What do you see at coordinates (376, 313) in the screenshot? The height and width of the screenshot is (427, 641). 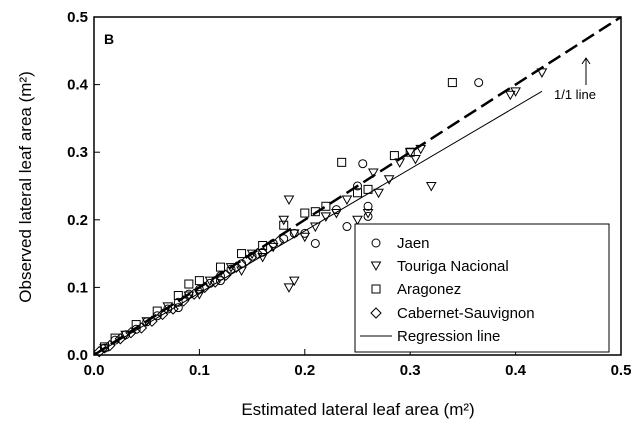 I see `legend-marker-cabernet-sauvignon` at bounding box center [376, 313].